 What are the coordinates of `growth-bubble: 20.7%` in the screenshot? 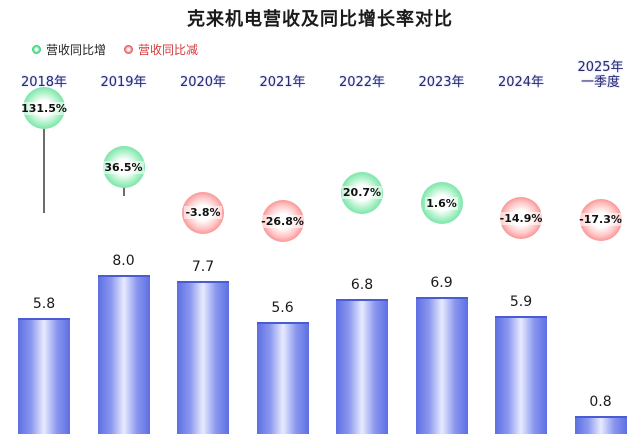 It's located at (362, 192).